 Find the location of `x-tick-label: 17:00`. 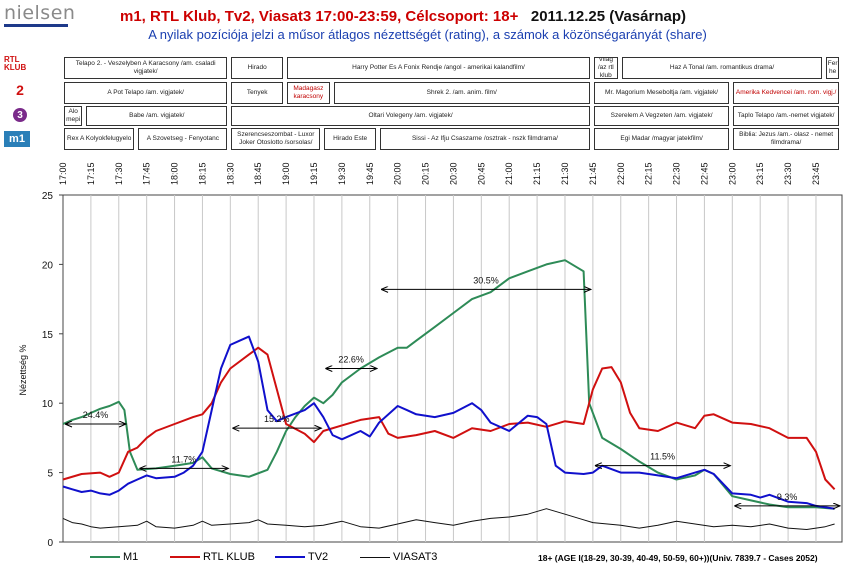

x-tick-label: 17:00 is located at coordinates (63, 173).